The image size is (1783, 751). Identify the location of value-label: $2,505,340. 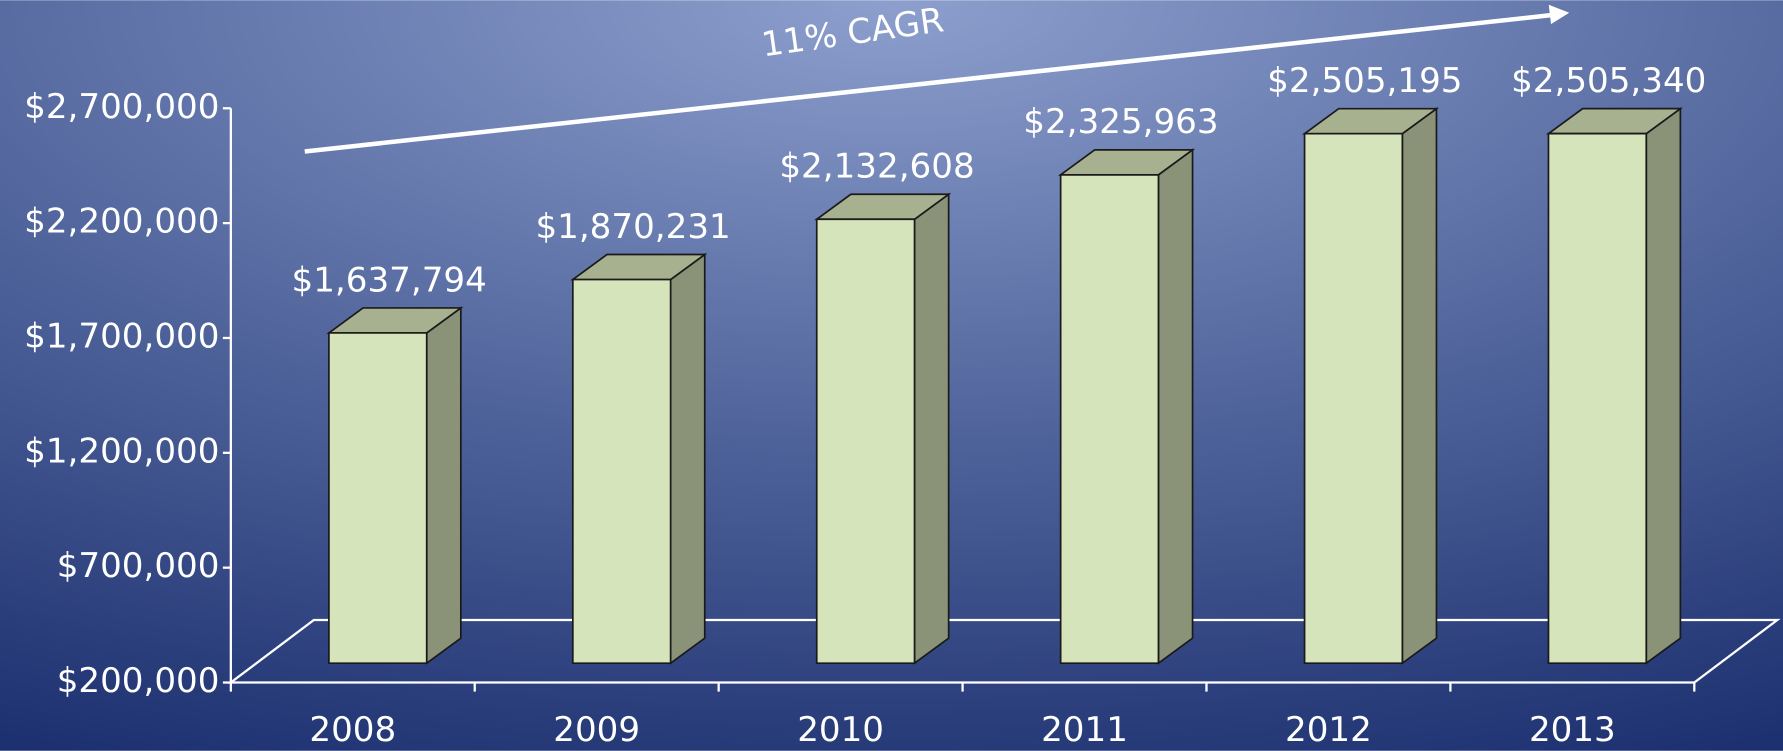
(1608, 81).